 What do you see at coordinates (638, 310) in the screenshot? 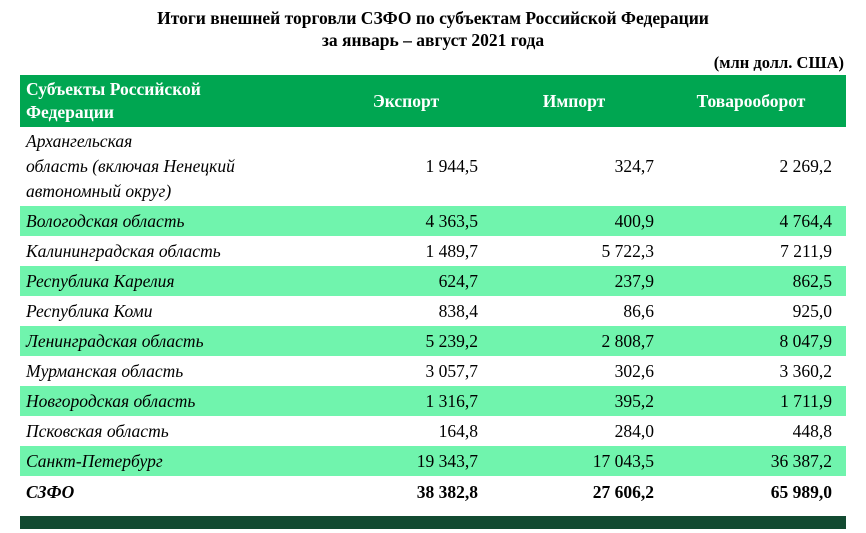
I see `import-value: 86,6` at bounding box center [638, 310].